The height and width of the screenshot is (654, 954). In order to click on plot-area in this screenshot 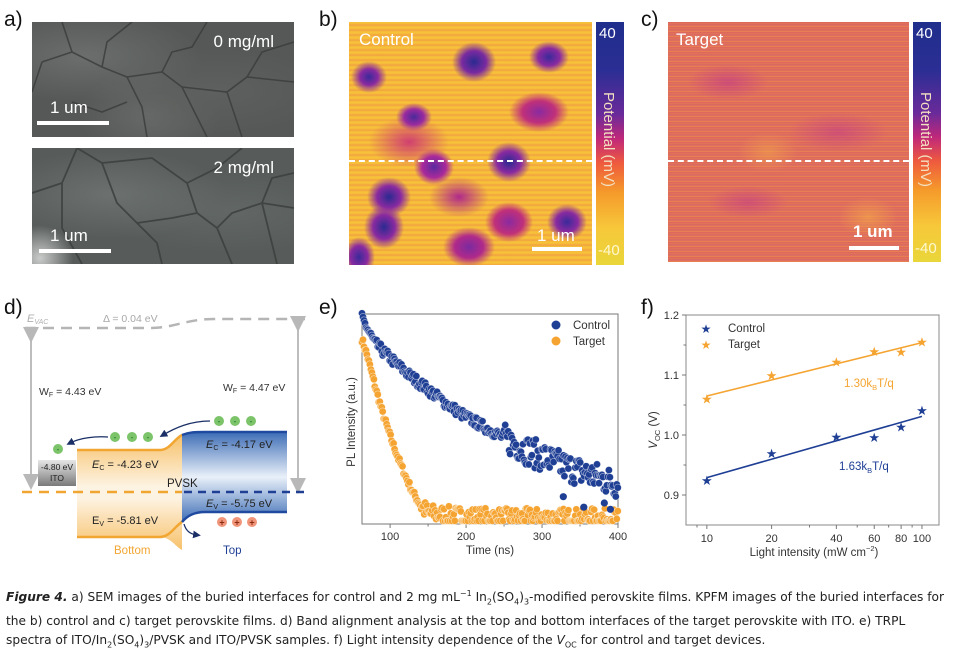, I will do `click(812, 420)`.